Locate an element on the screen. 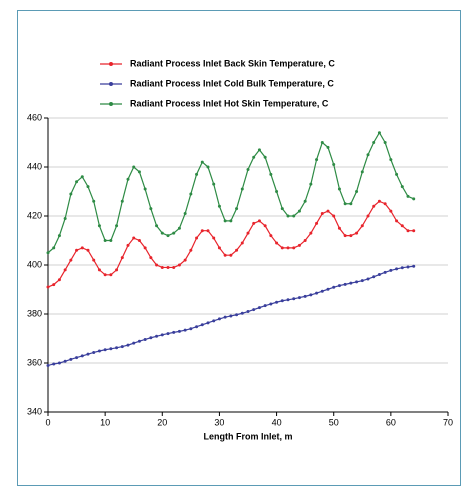  x-axis-label: Length From Inlet, m is located at coordinates (248, 436).